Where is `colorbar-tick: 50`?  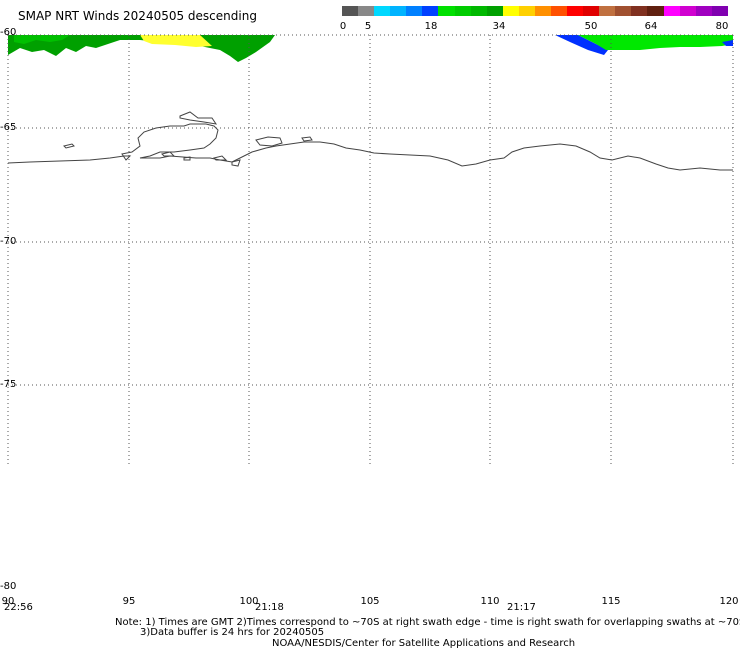 colorbar-tick: 50 is located at coordinates (591, 26).